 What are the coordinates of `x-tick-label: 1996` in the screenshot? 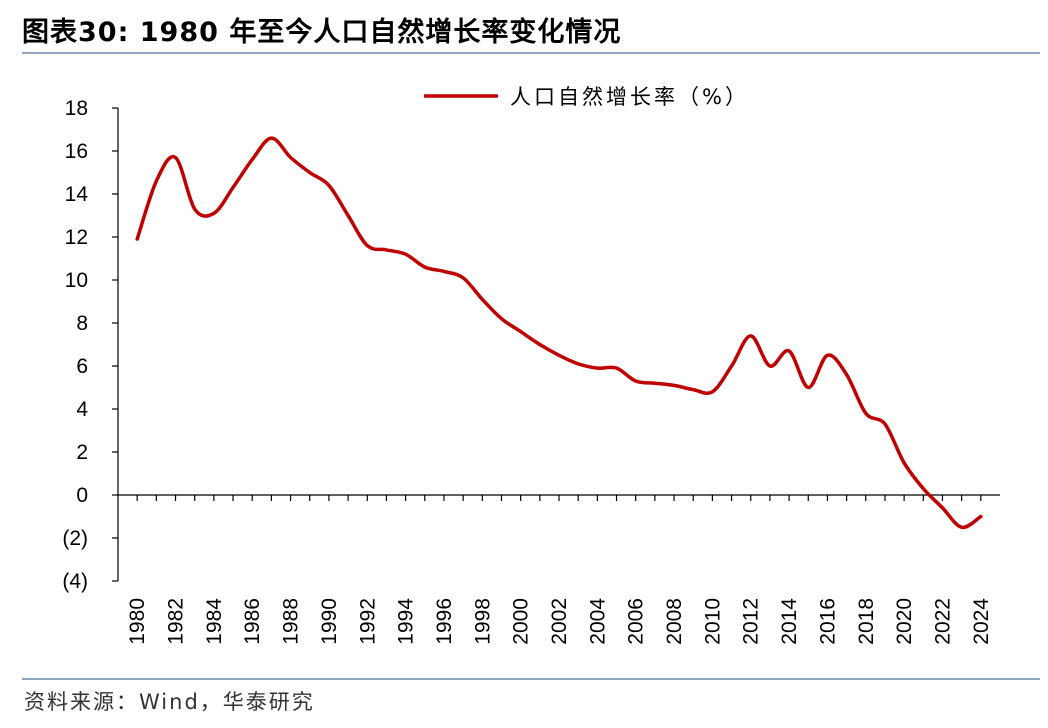 It's located at (444, 621).